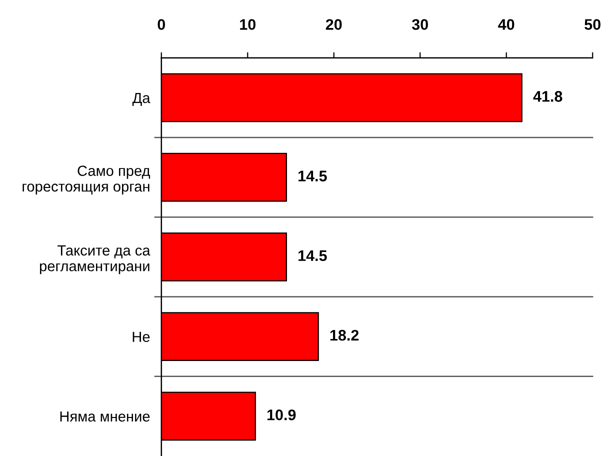  I want to click on x-tick-label: 40, so click(506, 24).